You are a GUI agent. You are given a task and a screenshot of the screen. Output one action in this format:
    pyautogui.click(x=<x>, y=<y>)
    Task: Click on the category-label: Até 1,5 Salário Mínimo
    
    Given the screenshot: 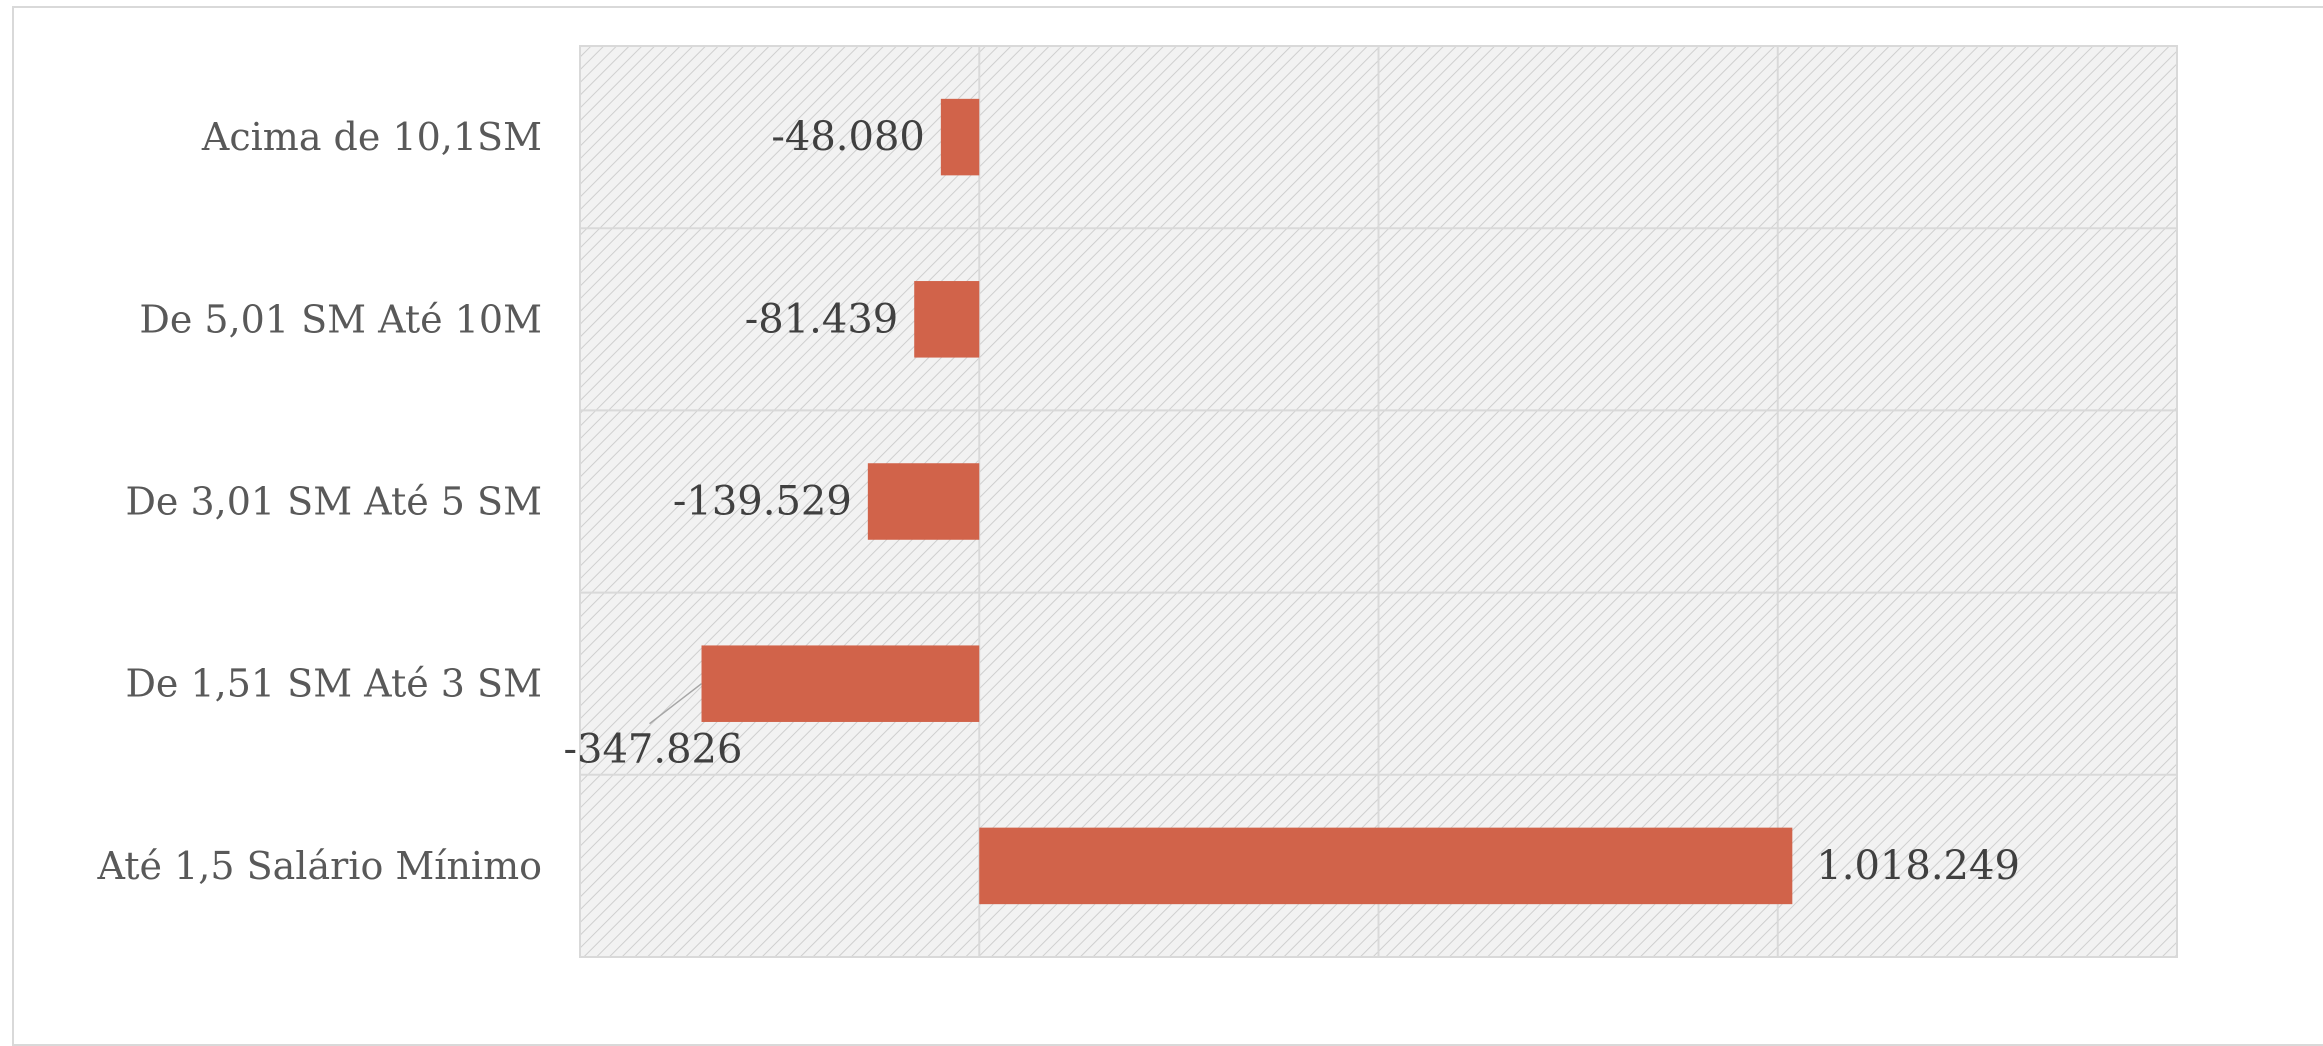 What is the action you would take?
    pyautogui.click(x=320, y=866)
    